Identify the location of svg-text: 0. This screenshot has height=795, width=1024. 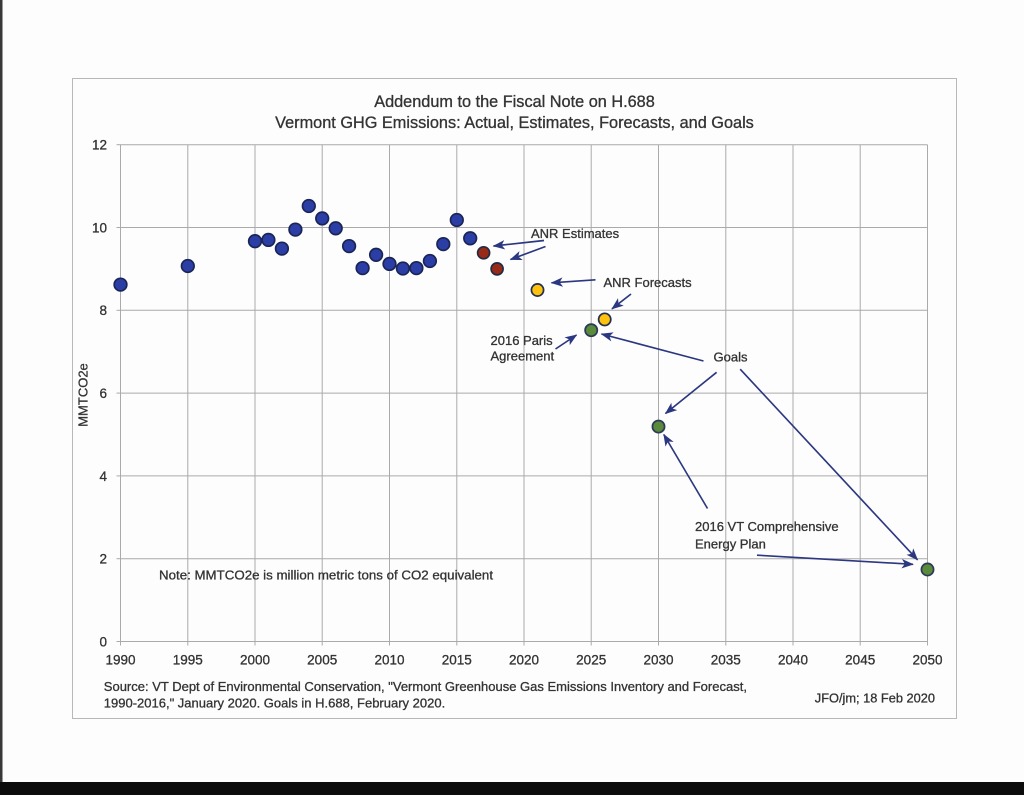
(103, 641).